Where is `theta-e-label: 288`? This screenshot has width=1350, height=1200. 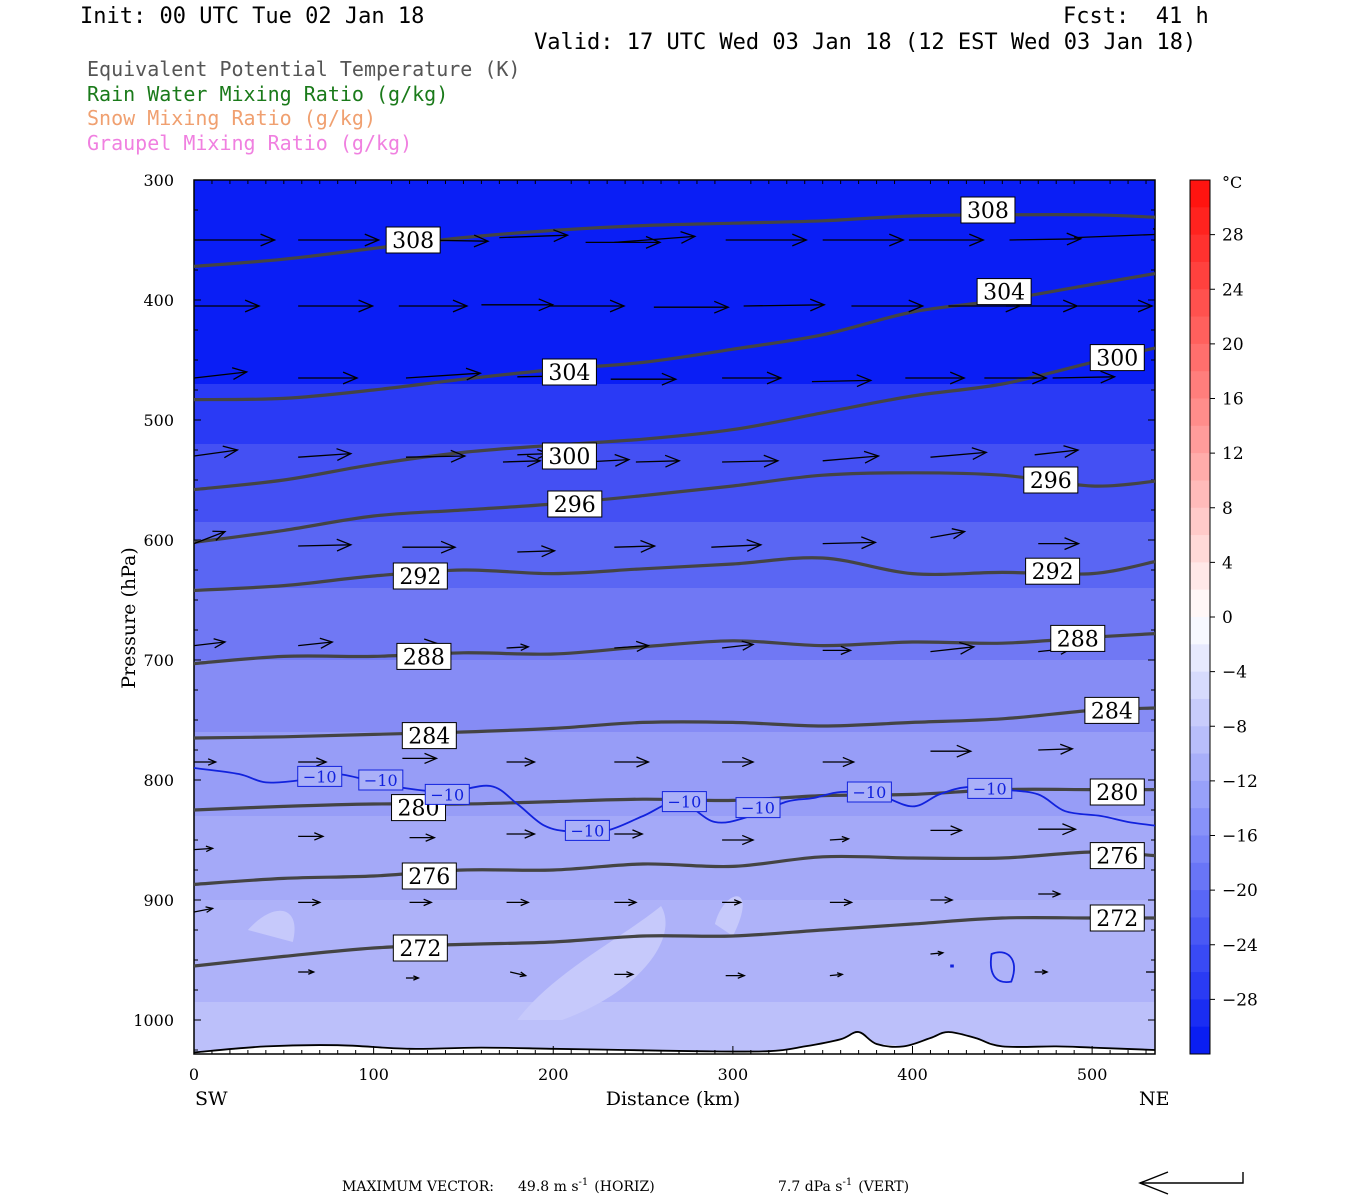 theta-e-label: 288 is located at coordinates (424, 656).